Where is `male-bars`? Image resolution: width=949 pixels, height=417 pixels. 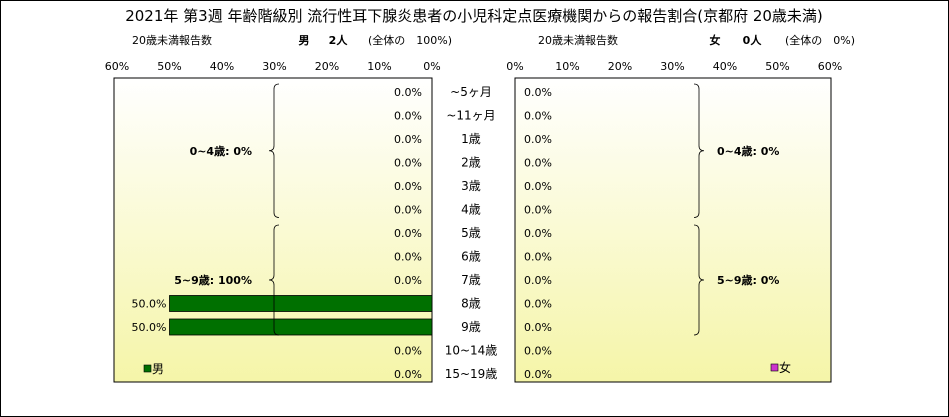 male-bars is located at coordinates (301, 315).